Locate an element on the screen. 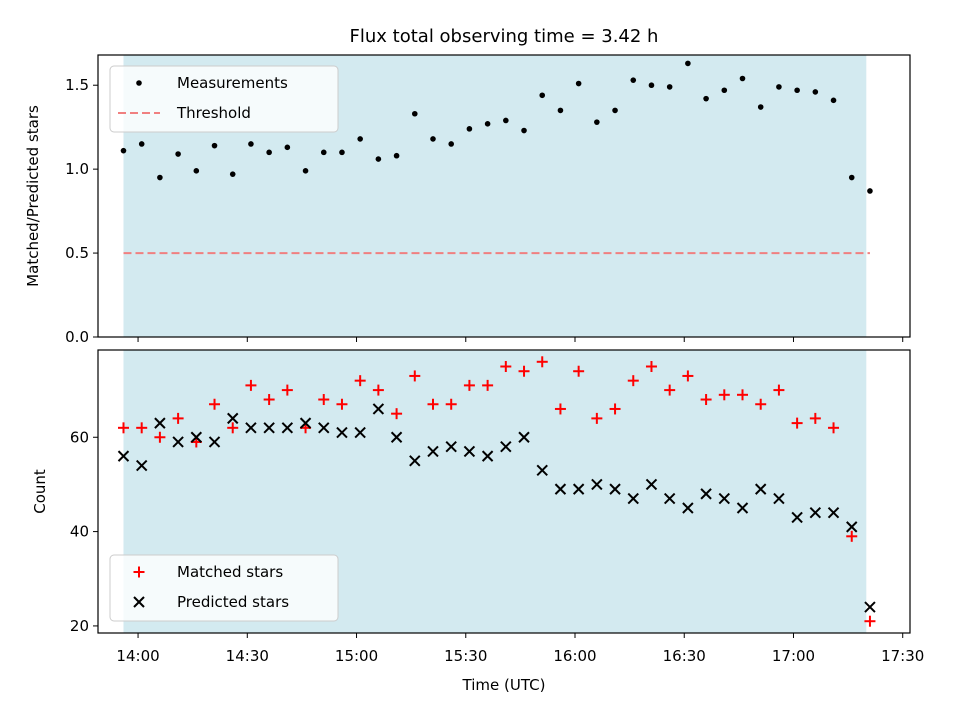 The height and width of the screenshot is (720, 960). legend-label: Matched stars is located at coordinates (230, 572).